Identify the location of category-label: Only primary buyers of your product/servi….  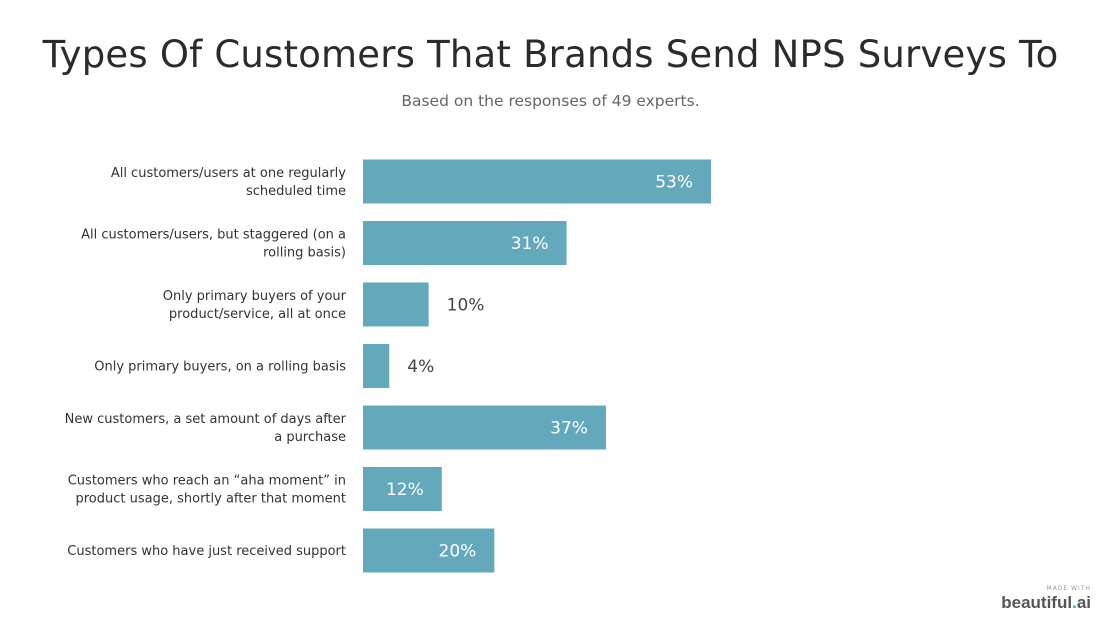
(255, 305).